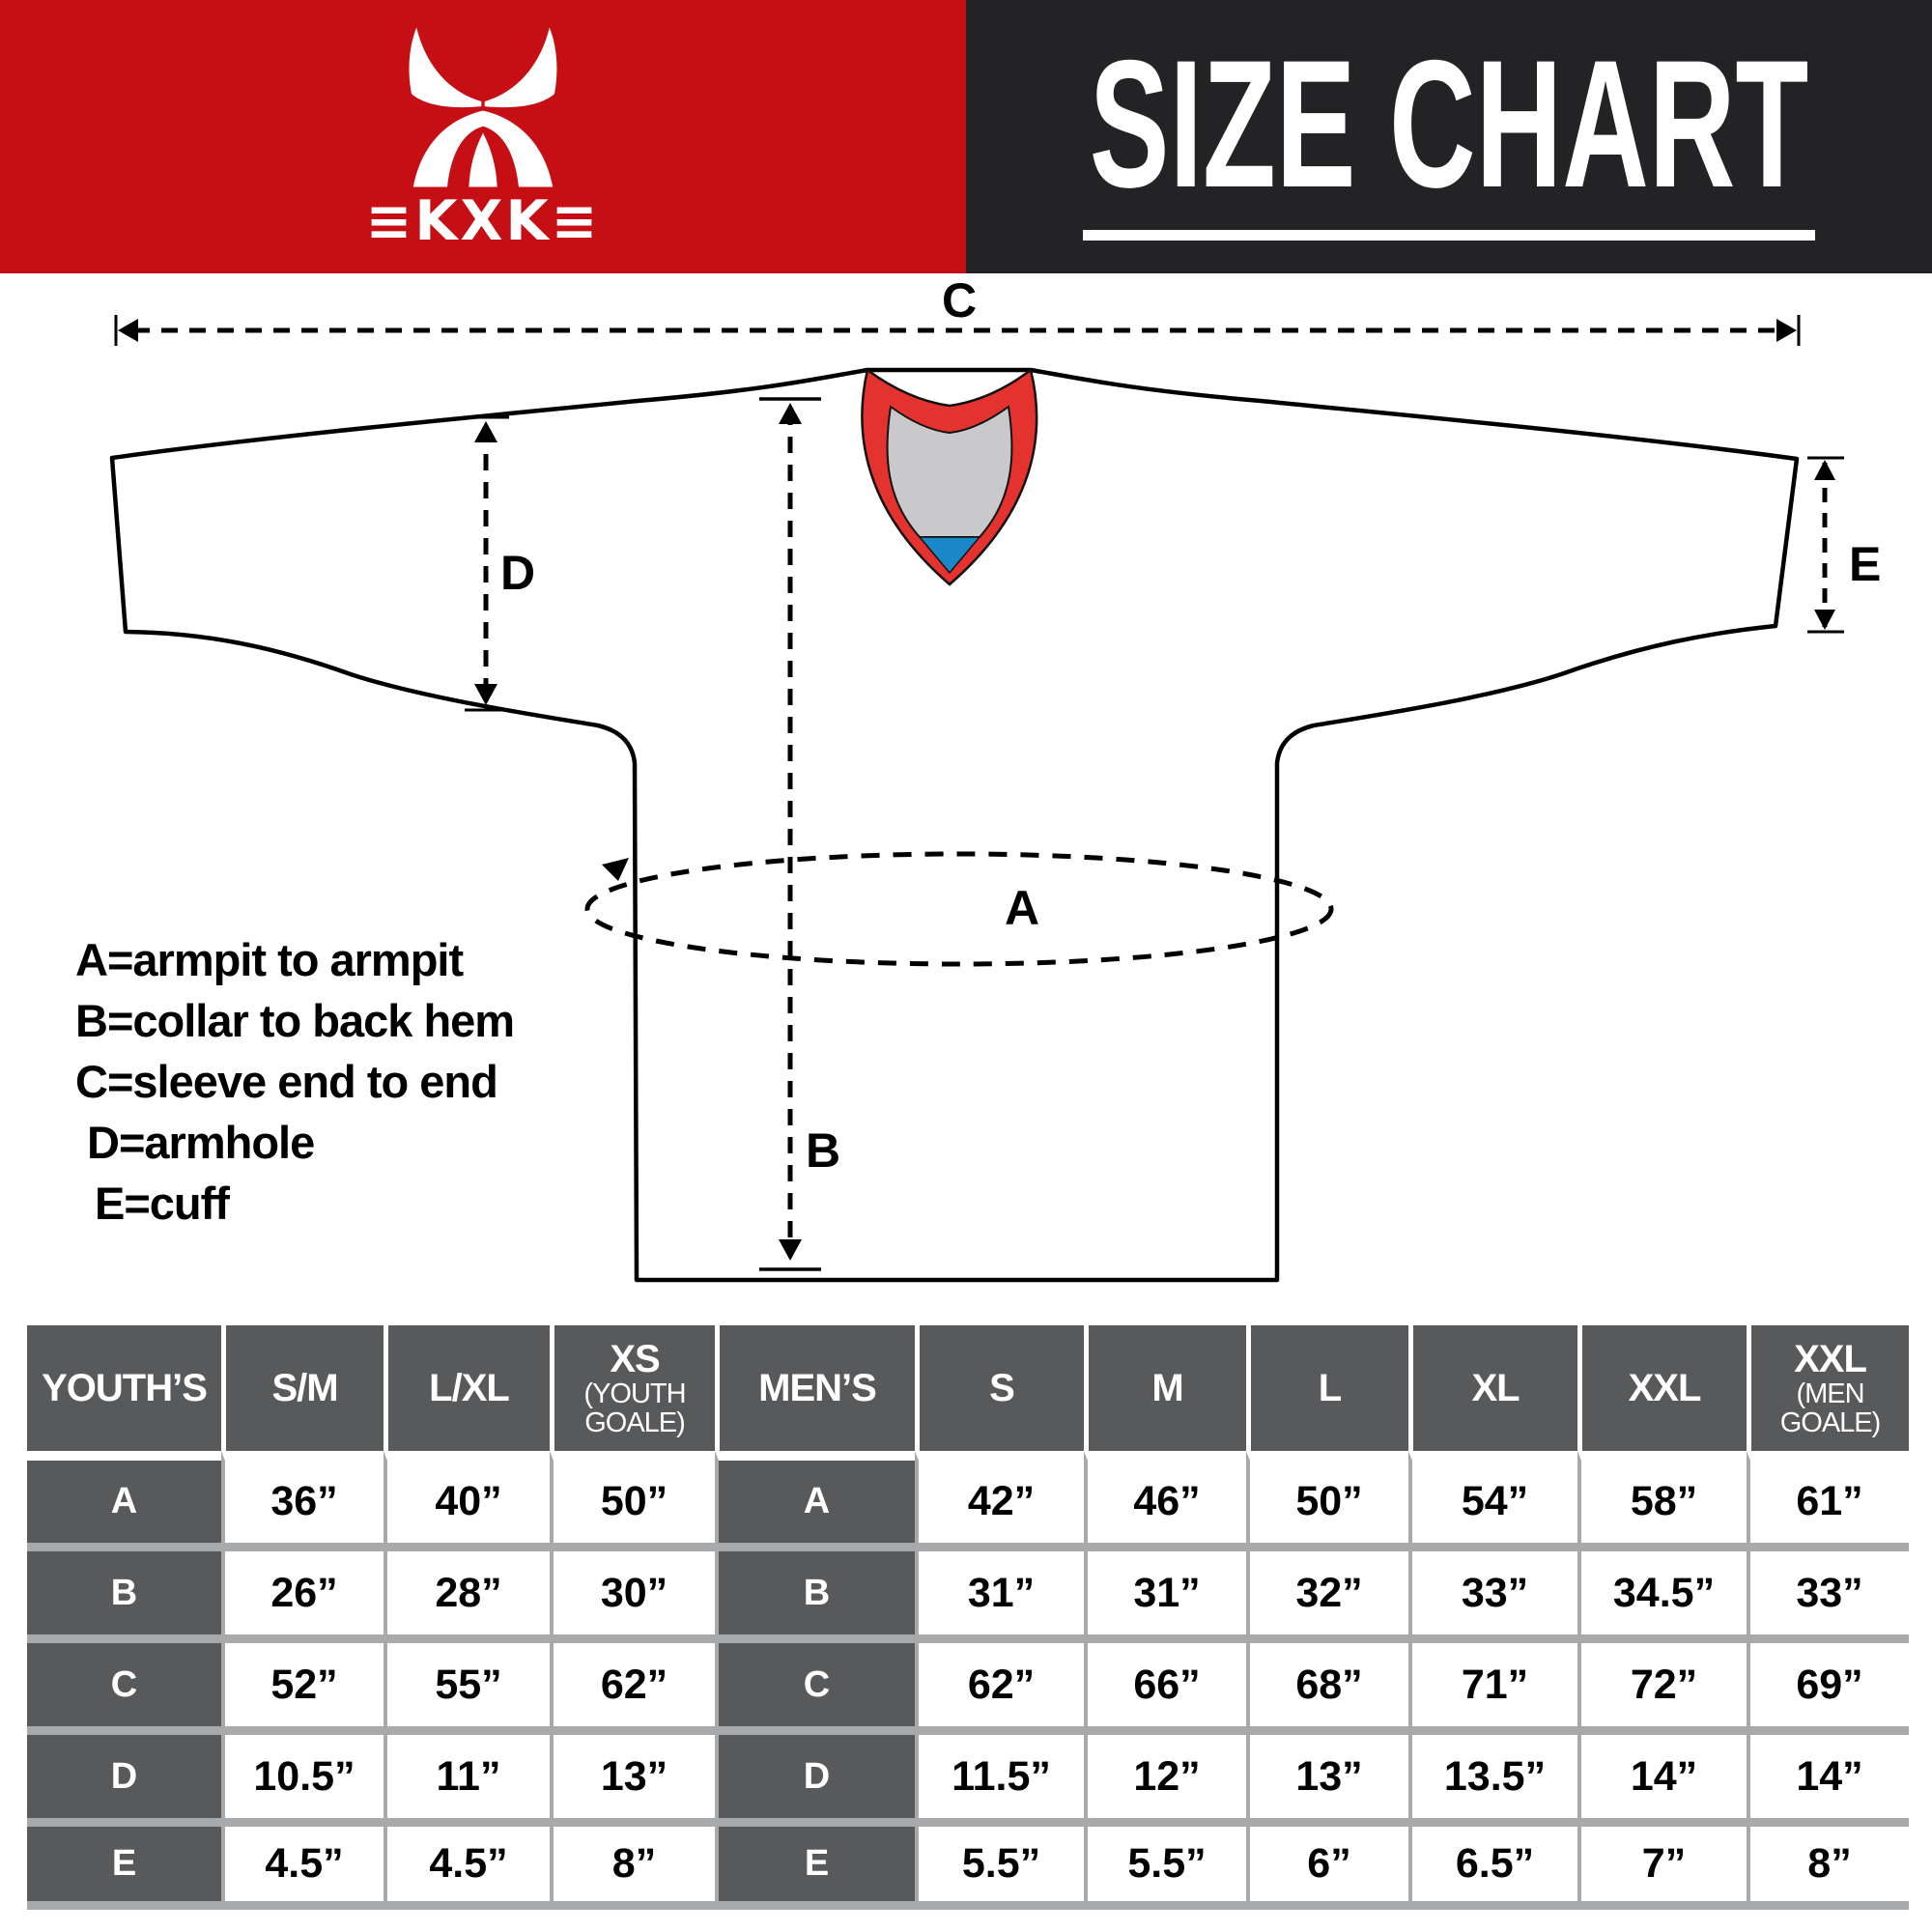 The width and height of the screenshot is (1932, 1932). Describe the element at coordinates (1022, 908) in the screenshot. I see `measure-label-a: A` at that location.